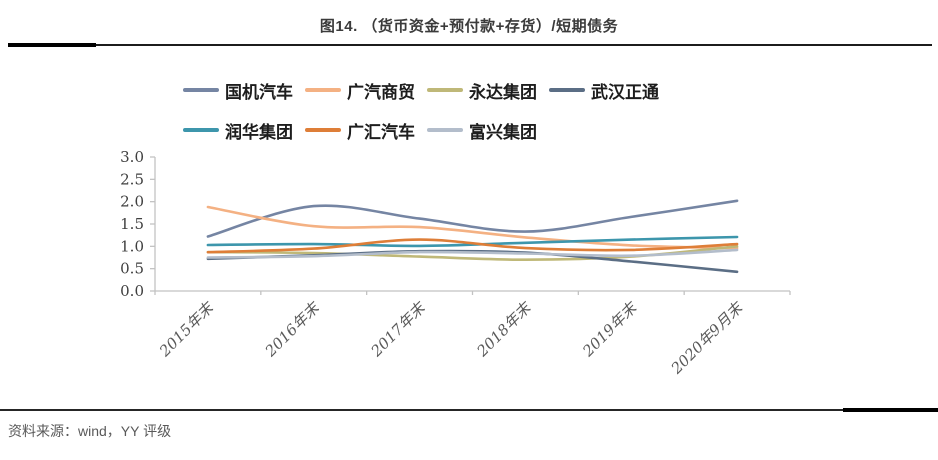 The width and height of the screenshot is (938, 460). I want to click on series-line-广汇汽车, so click(472, 246).